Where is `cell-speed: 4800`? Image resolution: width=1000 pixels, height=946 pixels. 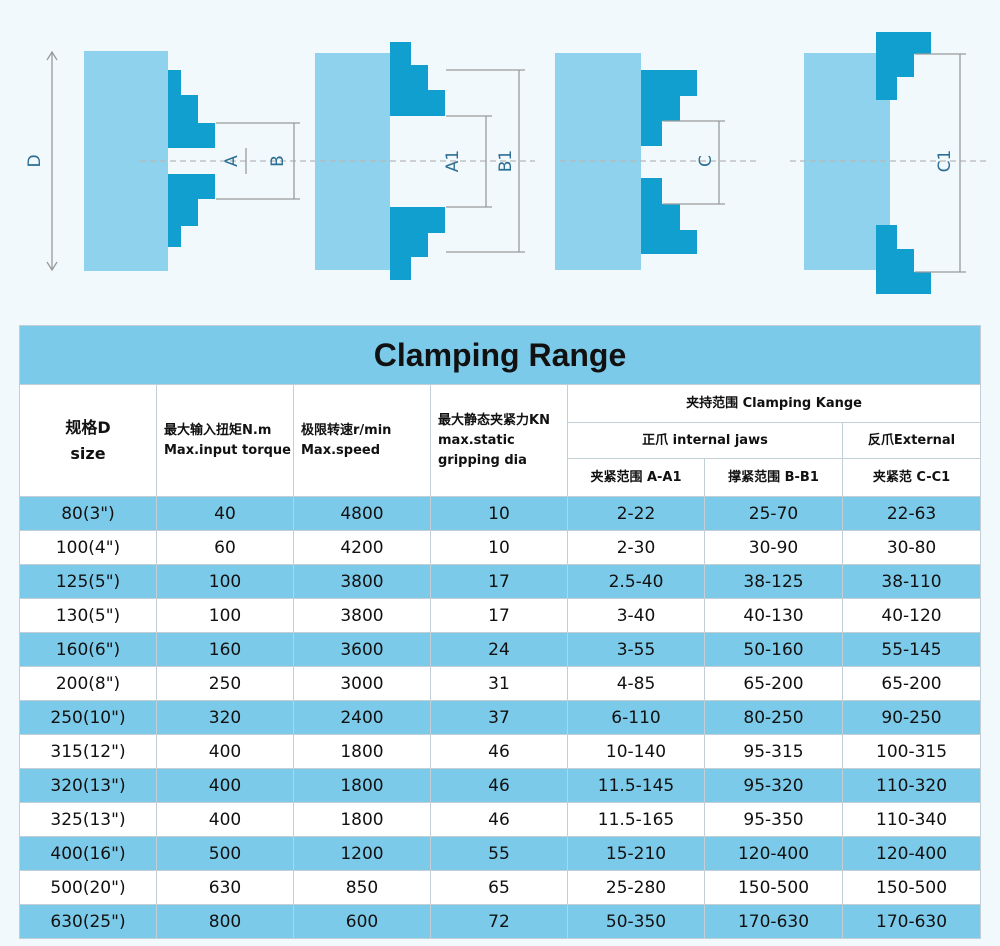 cell-speed: 4800 is located at coordinates (362, 513).